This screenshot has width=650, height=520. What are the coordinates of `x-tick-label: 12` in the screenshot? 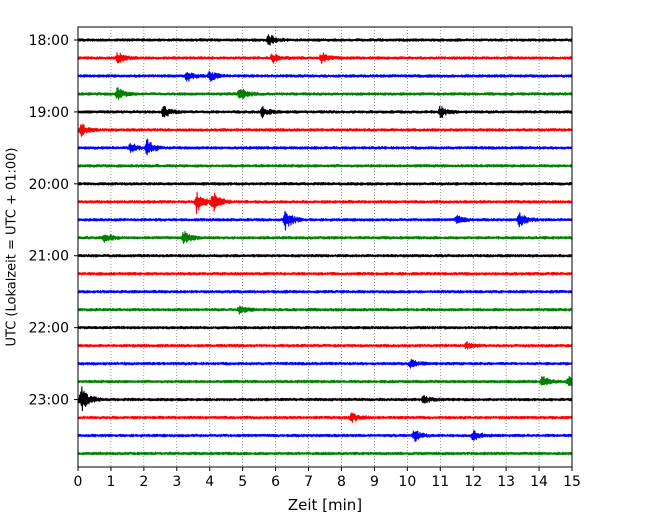 It's located at (473, 482).